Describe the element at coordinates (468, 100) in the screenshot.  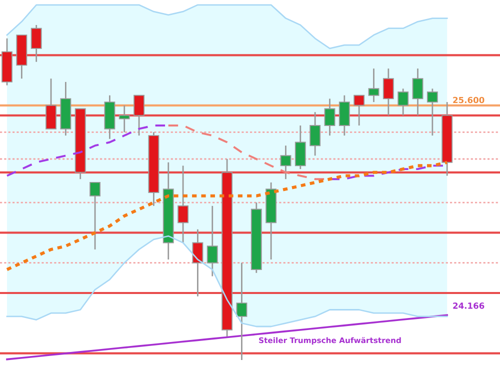
I see `text: 25.600` at that location.